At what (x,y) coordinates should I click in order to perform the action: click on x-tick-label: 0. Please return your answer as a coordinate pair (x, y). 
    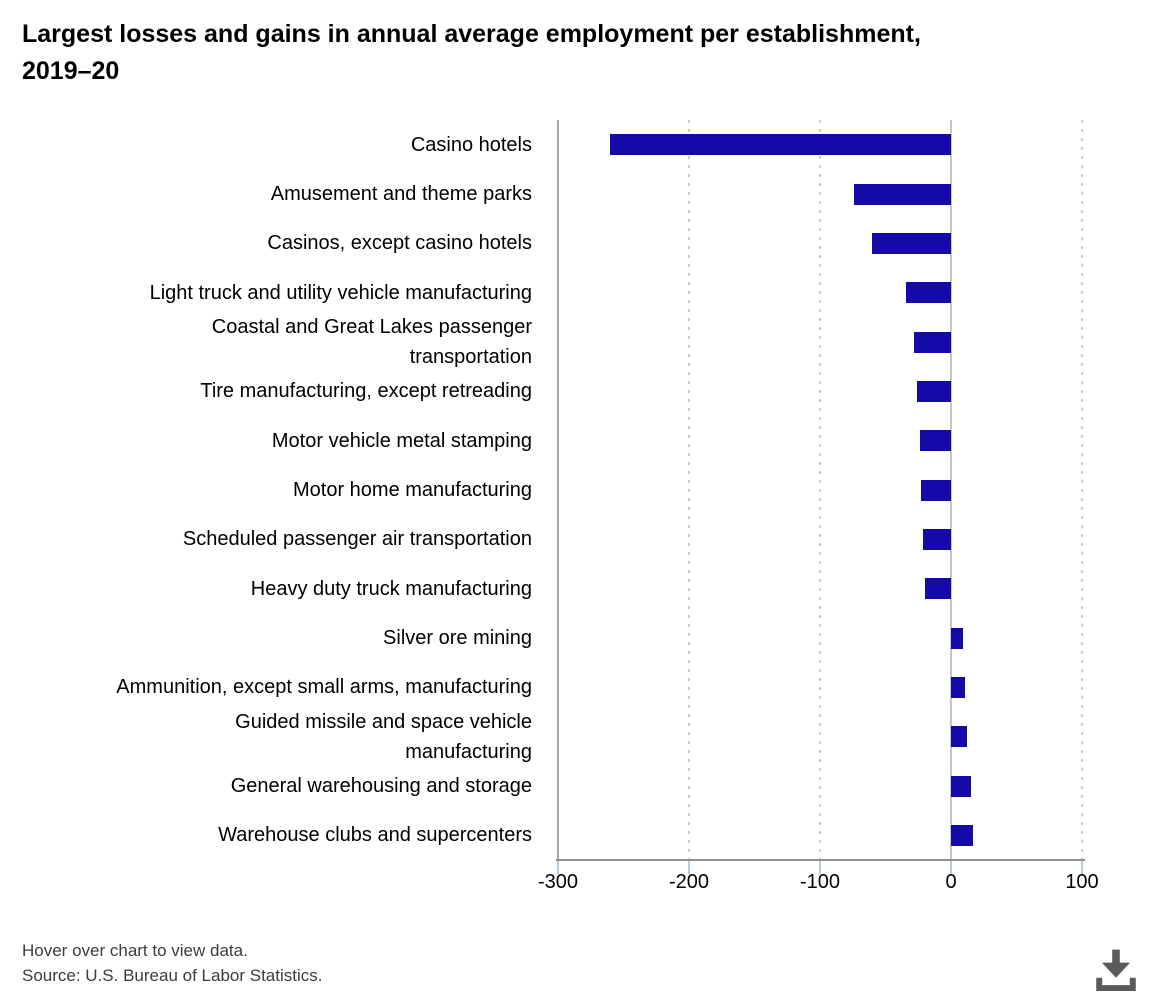
    Looking at the image, I should click on (951, 882).